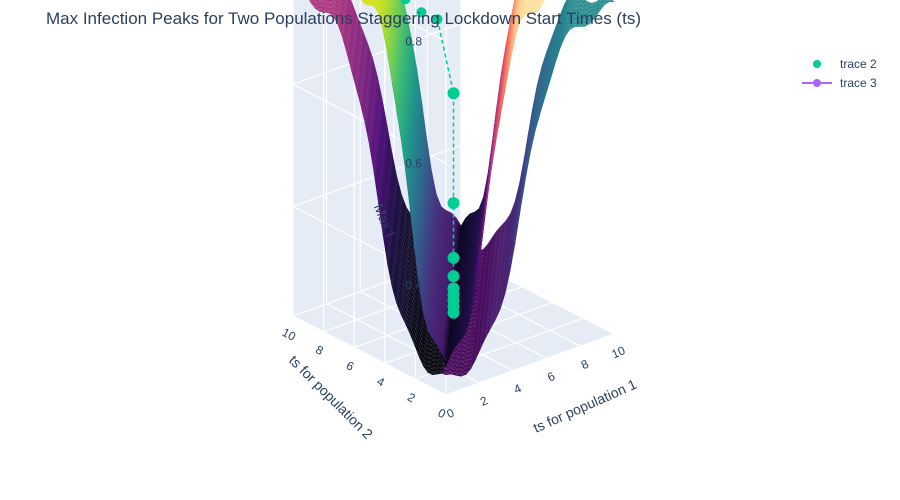  What do you see at coordinates (319, 351) in the screenshot?
I see `y-tick-label: 8` at bounding box center [319, 351].